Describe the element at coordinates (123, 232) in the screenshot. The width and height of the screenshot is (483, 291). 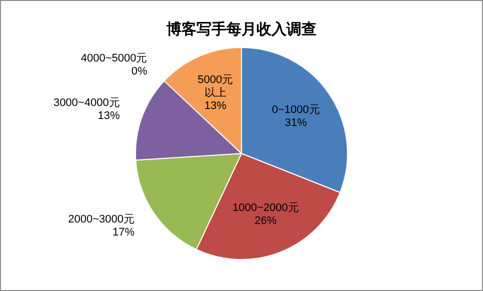
I see `data-label: 17%` at that location.